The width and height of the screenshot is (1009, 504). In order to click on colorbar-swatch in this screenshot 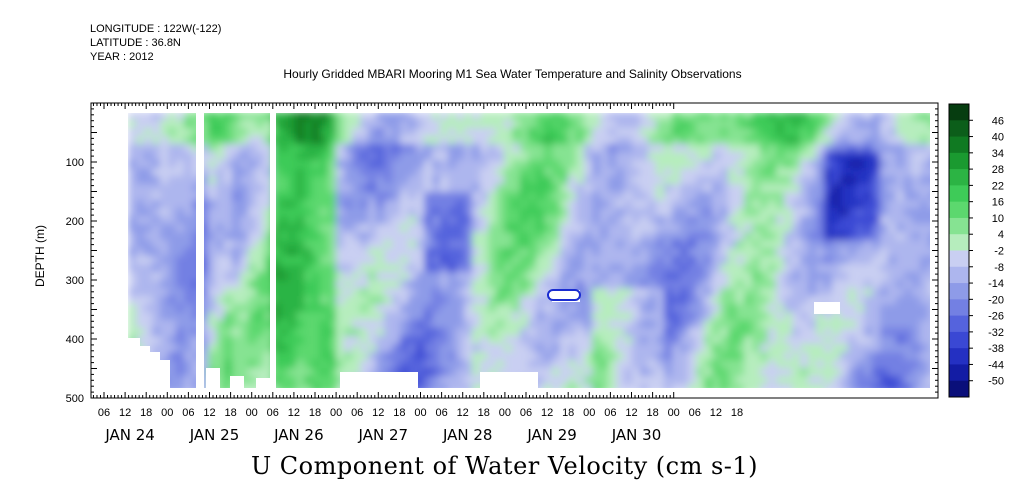, I will do `click(959, 242)`.